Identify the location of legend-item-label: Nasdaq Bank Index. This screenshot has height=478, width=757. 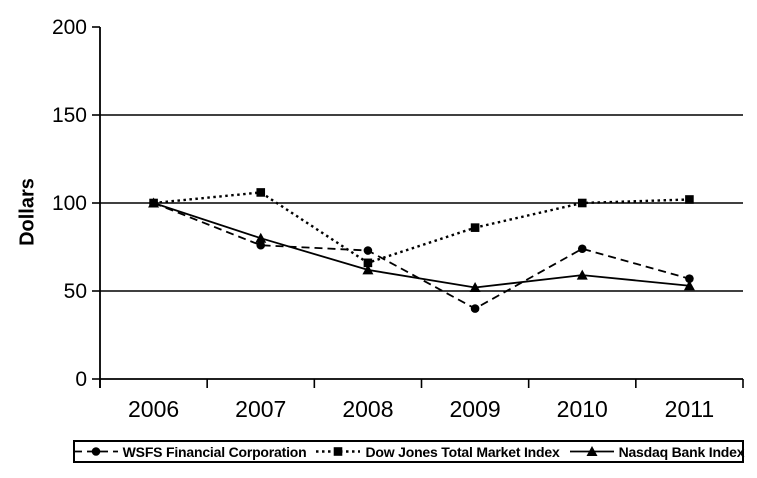
(681, 451).